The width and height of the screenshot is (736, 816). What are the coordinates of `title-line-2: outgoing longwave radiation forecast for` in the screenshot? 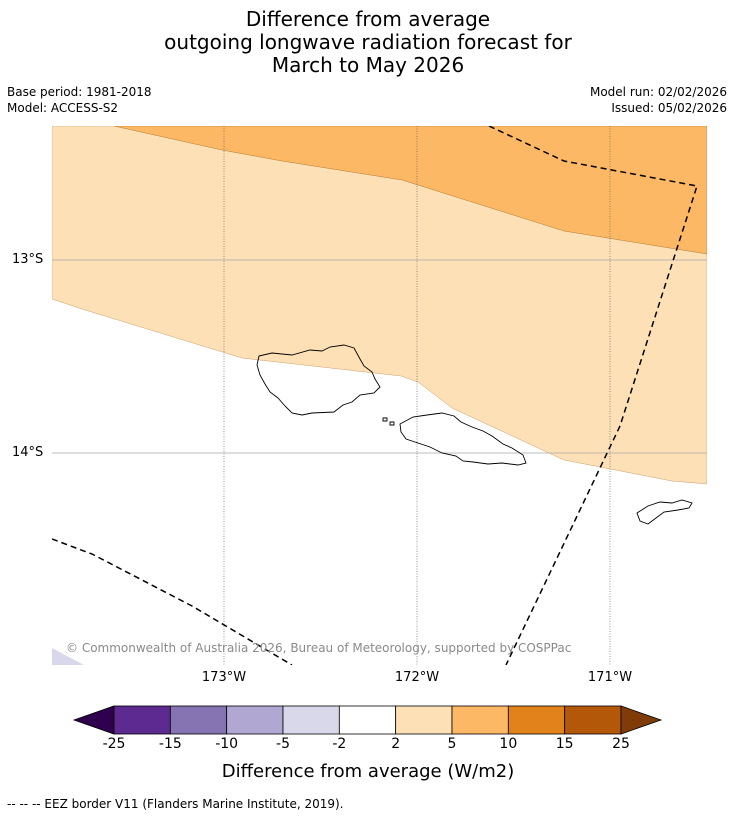 It's located at (368, 42).